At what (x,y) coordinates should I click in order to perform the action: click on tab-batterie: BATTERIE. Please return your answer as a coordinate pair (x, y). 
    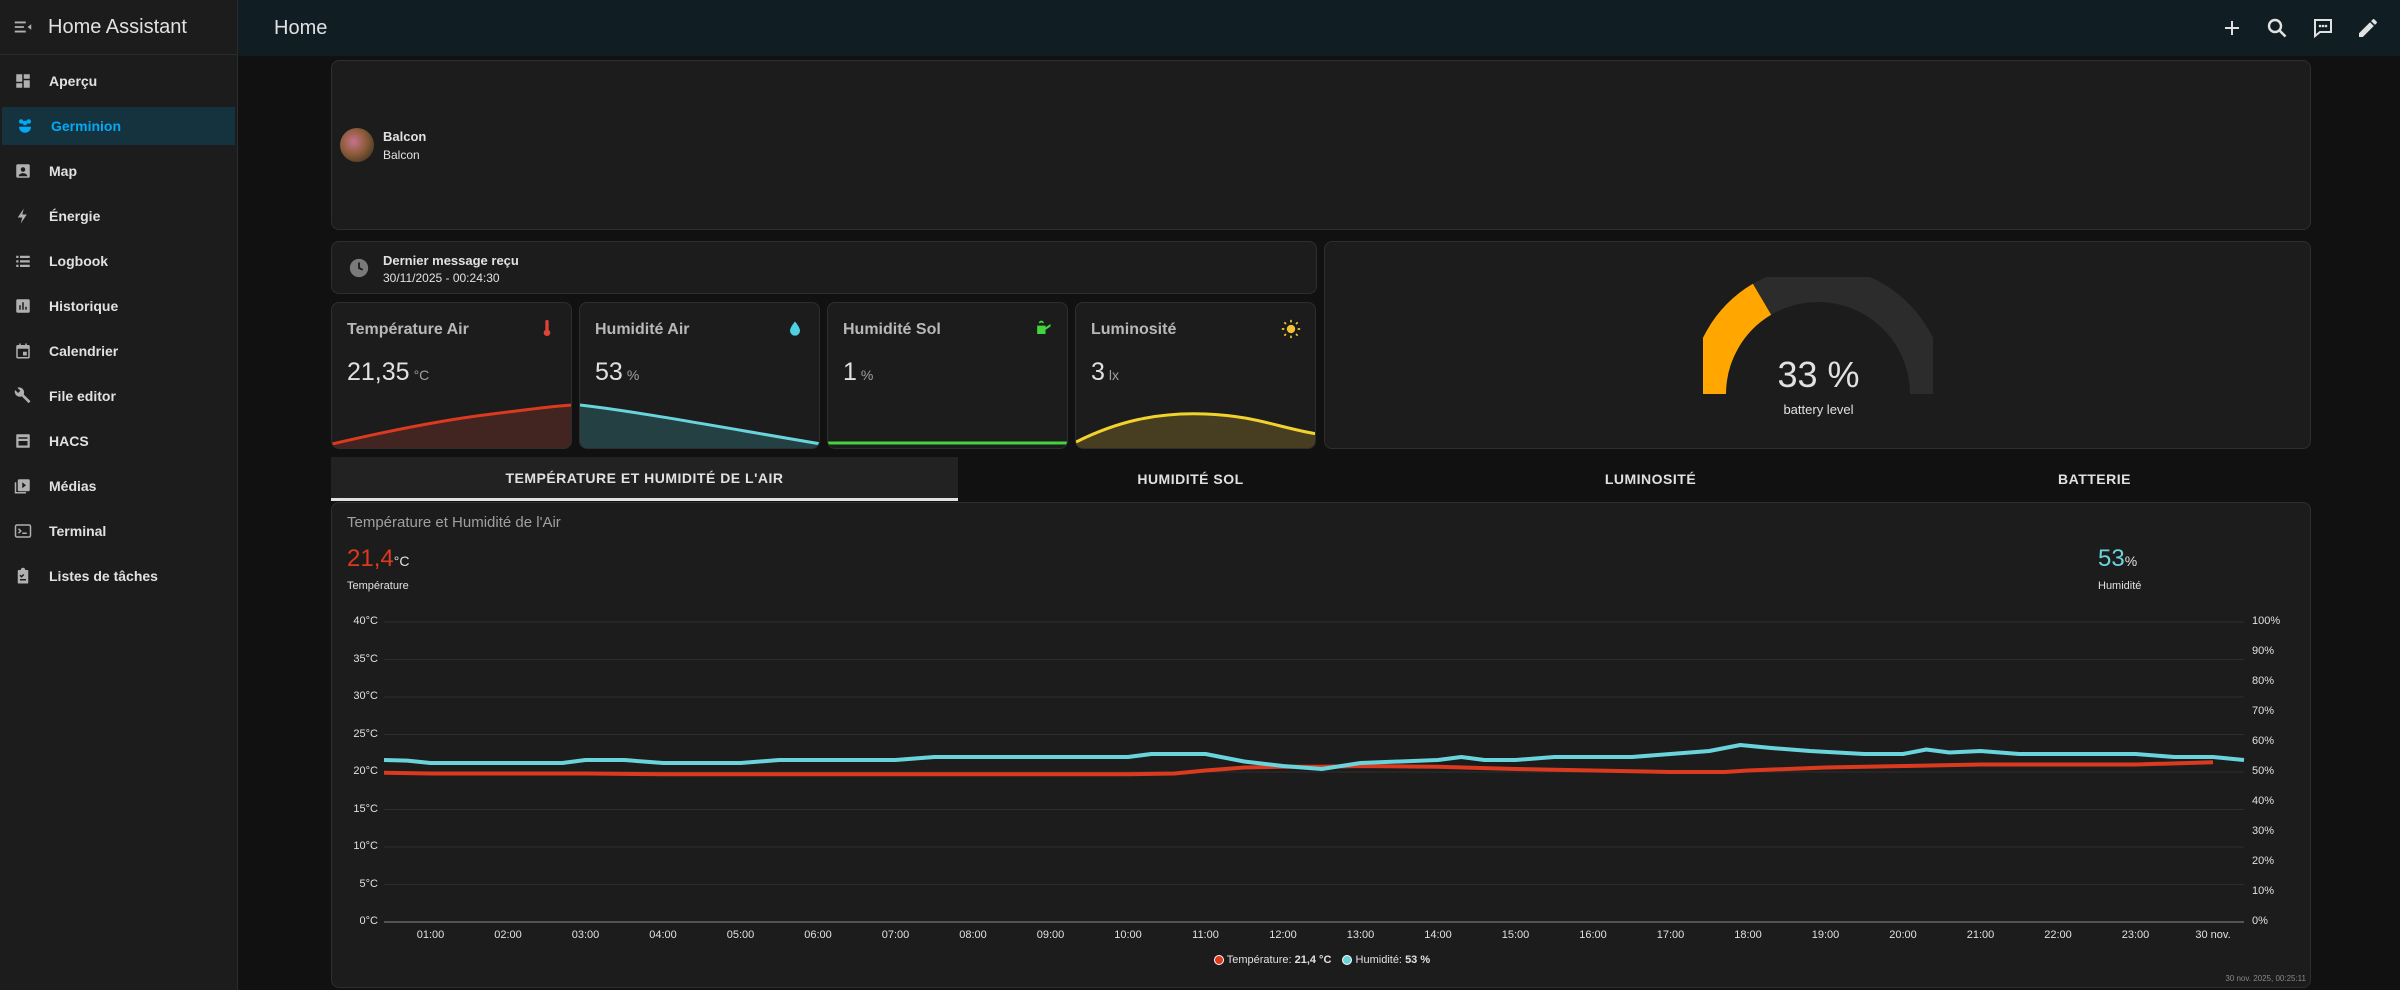
    Looking at the image, I should click on (2094, 479).